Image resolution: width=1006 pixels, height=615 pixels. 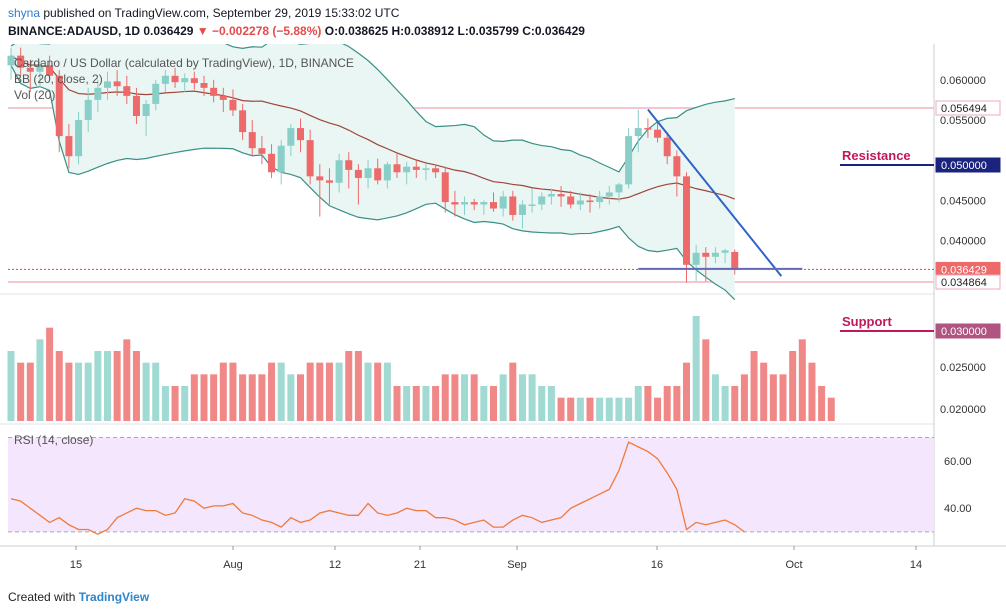 I want to click on rsi-line, so click(x=377, y=488).